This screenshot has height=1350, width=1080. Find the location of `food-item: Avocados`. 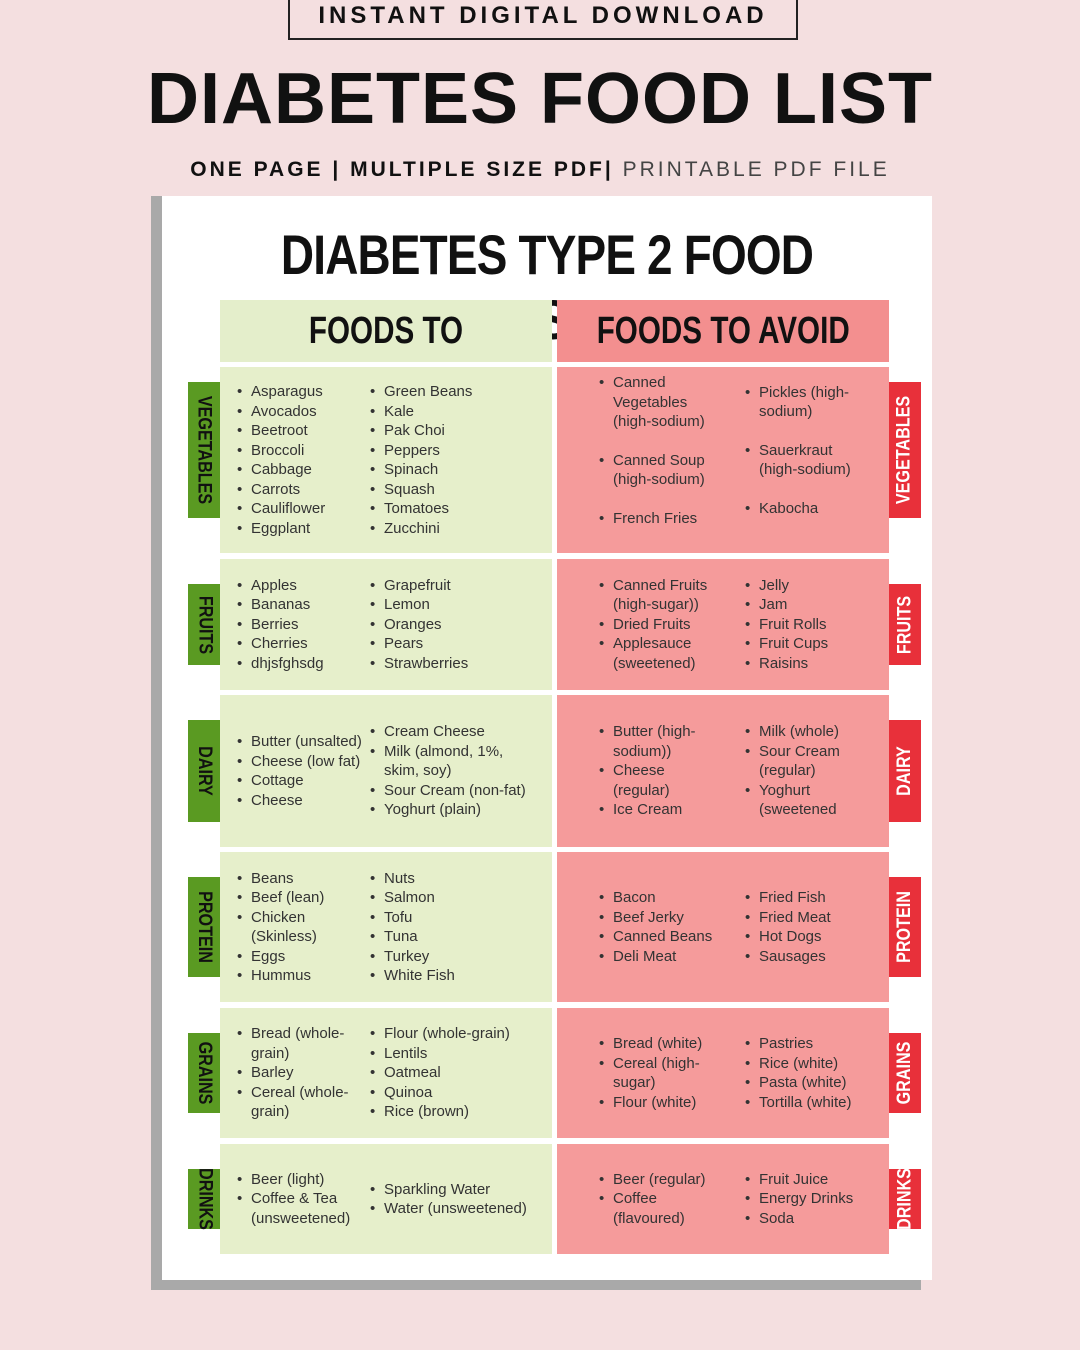

food-item: Avocados is located at coordinates (280, 412).